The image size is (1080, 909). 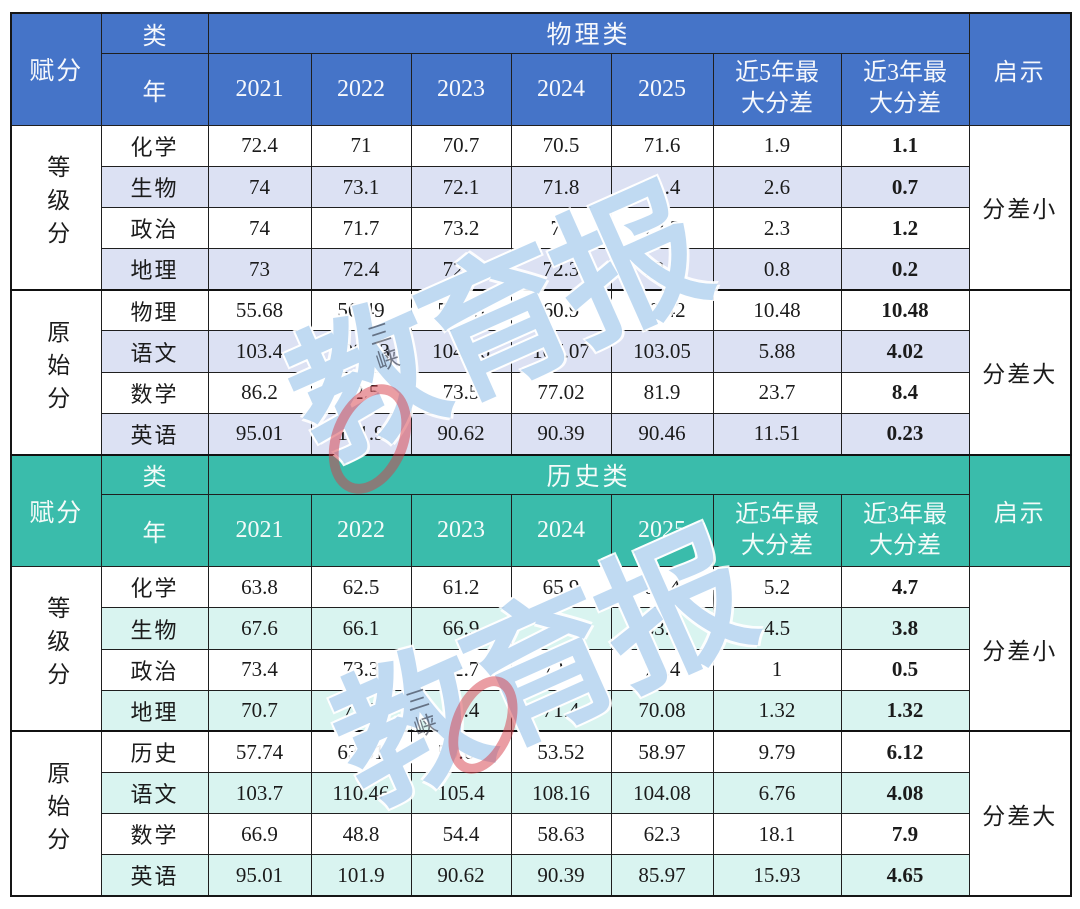 What do you see at coordinates (905, 89) in the screenshot?
I see `diff3-header-cell: 近3年最大分差` at bounding box center [905, 89].